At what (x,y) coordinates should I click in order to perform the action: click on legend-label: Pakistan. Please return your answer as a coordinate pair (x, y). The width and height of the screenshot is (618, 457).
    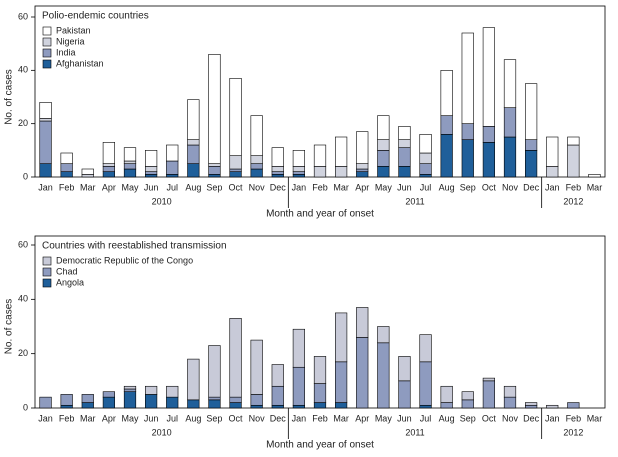
    Looking at the image, I should click on (73, 30).